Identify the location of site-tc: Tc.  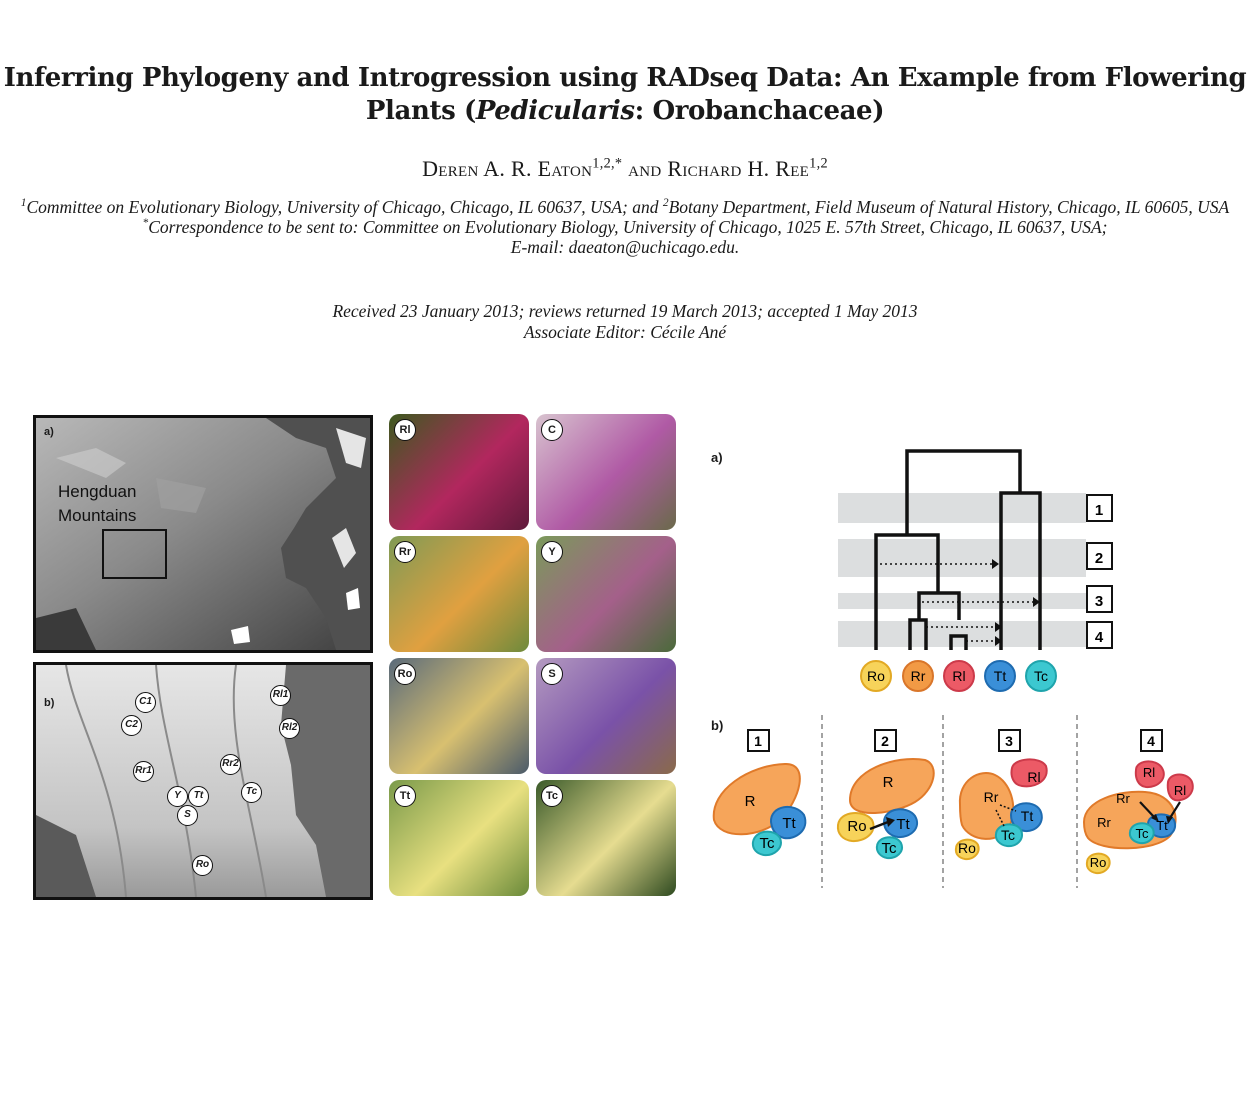
(251, 792).